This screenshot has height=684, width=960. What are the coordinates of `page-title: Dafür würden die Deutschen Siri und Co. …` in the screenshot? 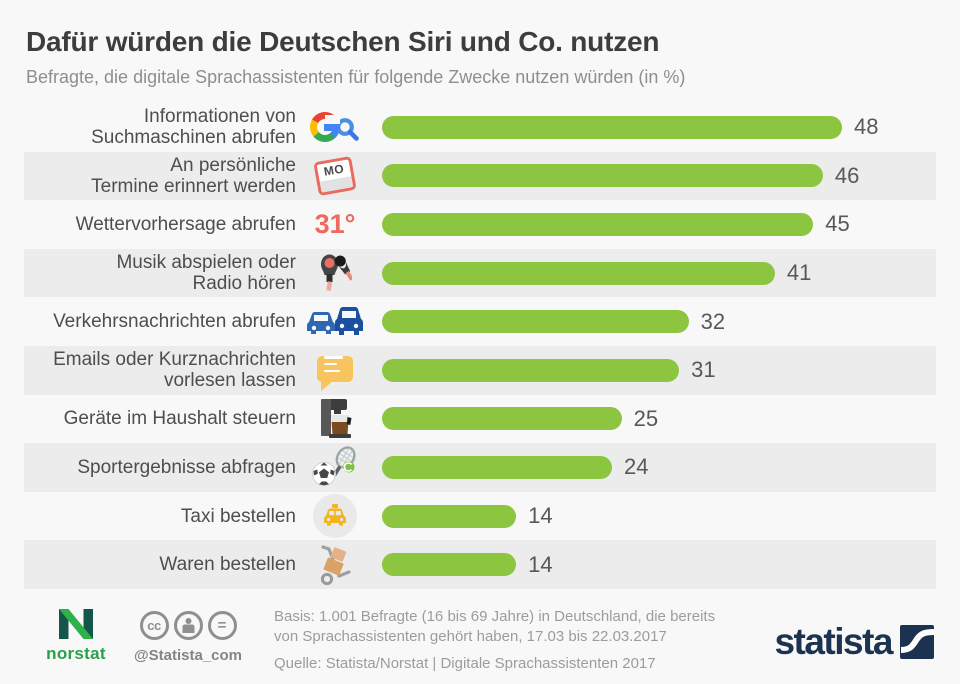 It's located at (343, 41).